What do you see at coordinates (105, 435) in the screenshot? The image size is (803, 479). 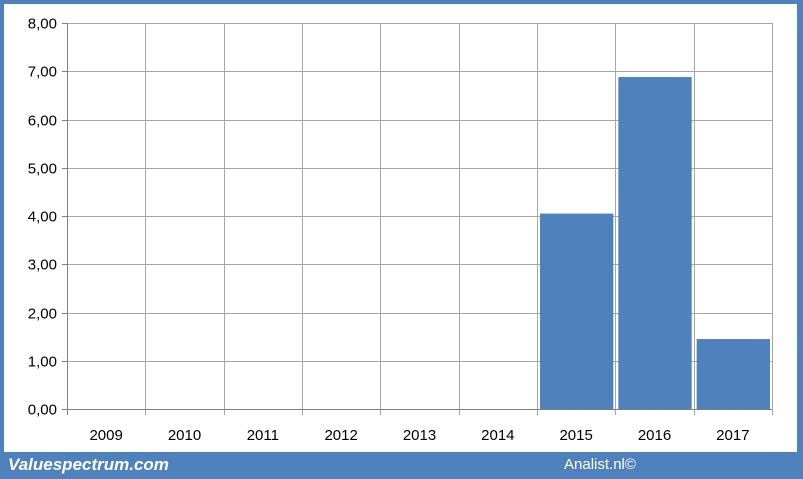 I see `x-tick-label: 2009` at bounding box center [105, 435].